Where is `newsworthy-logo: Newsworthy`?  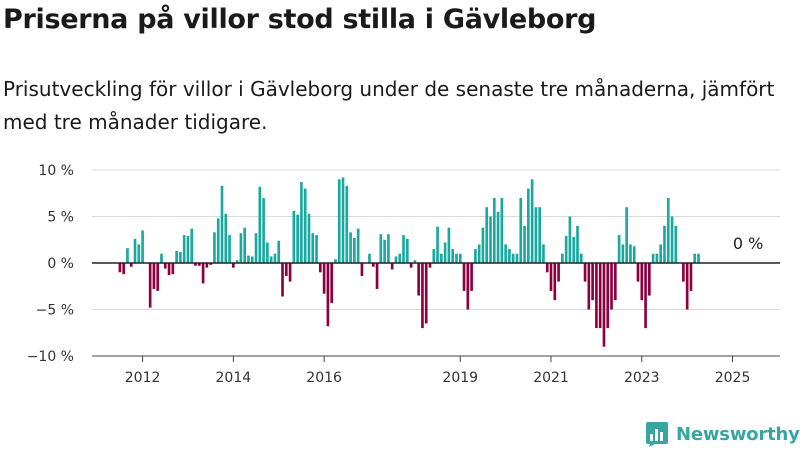
newsworthy-logo: Newsworthy is located at coordinates (722, 434).